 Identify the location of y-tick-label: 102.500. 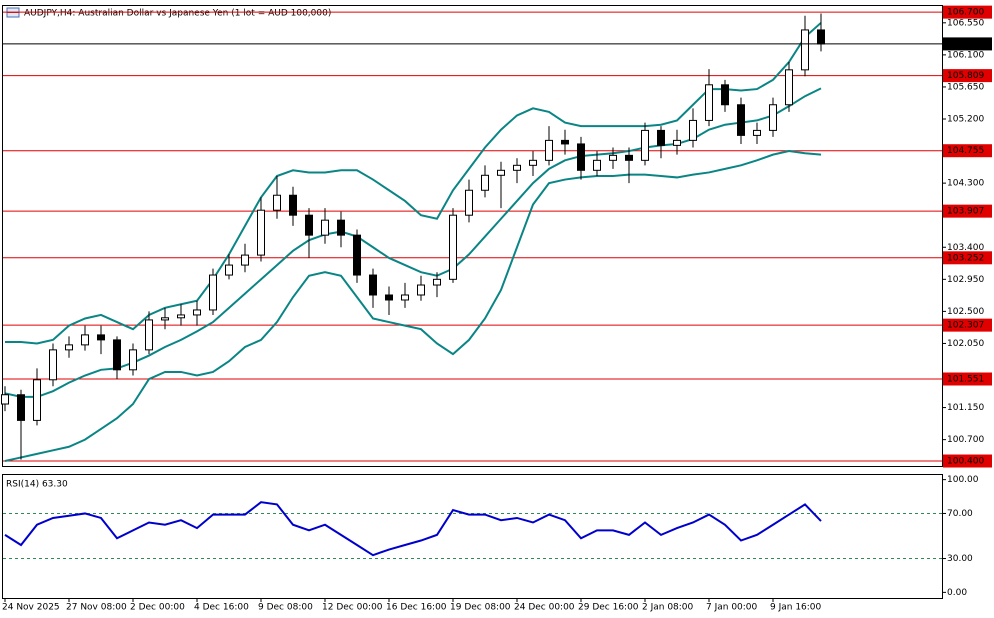
(965, 312).